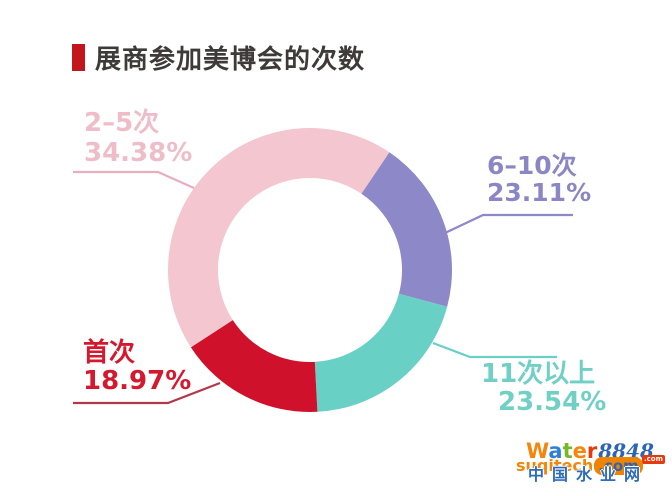 This screenshot has height=496, width=672. I want to click on watermark-com-badge: .com, so click(653, 459).